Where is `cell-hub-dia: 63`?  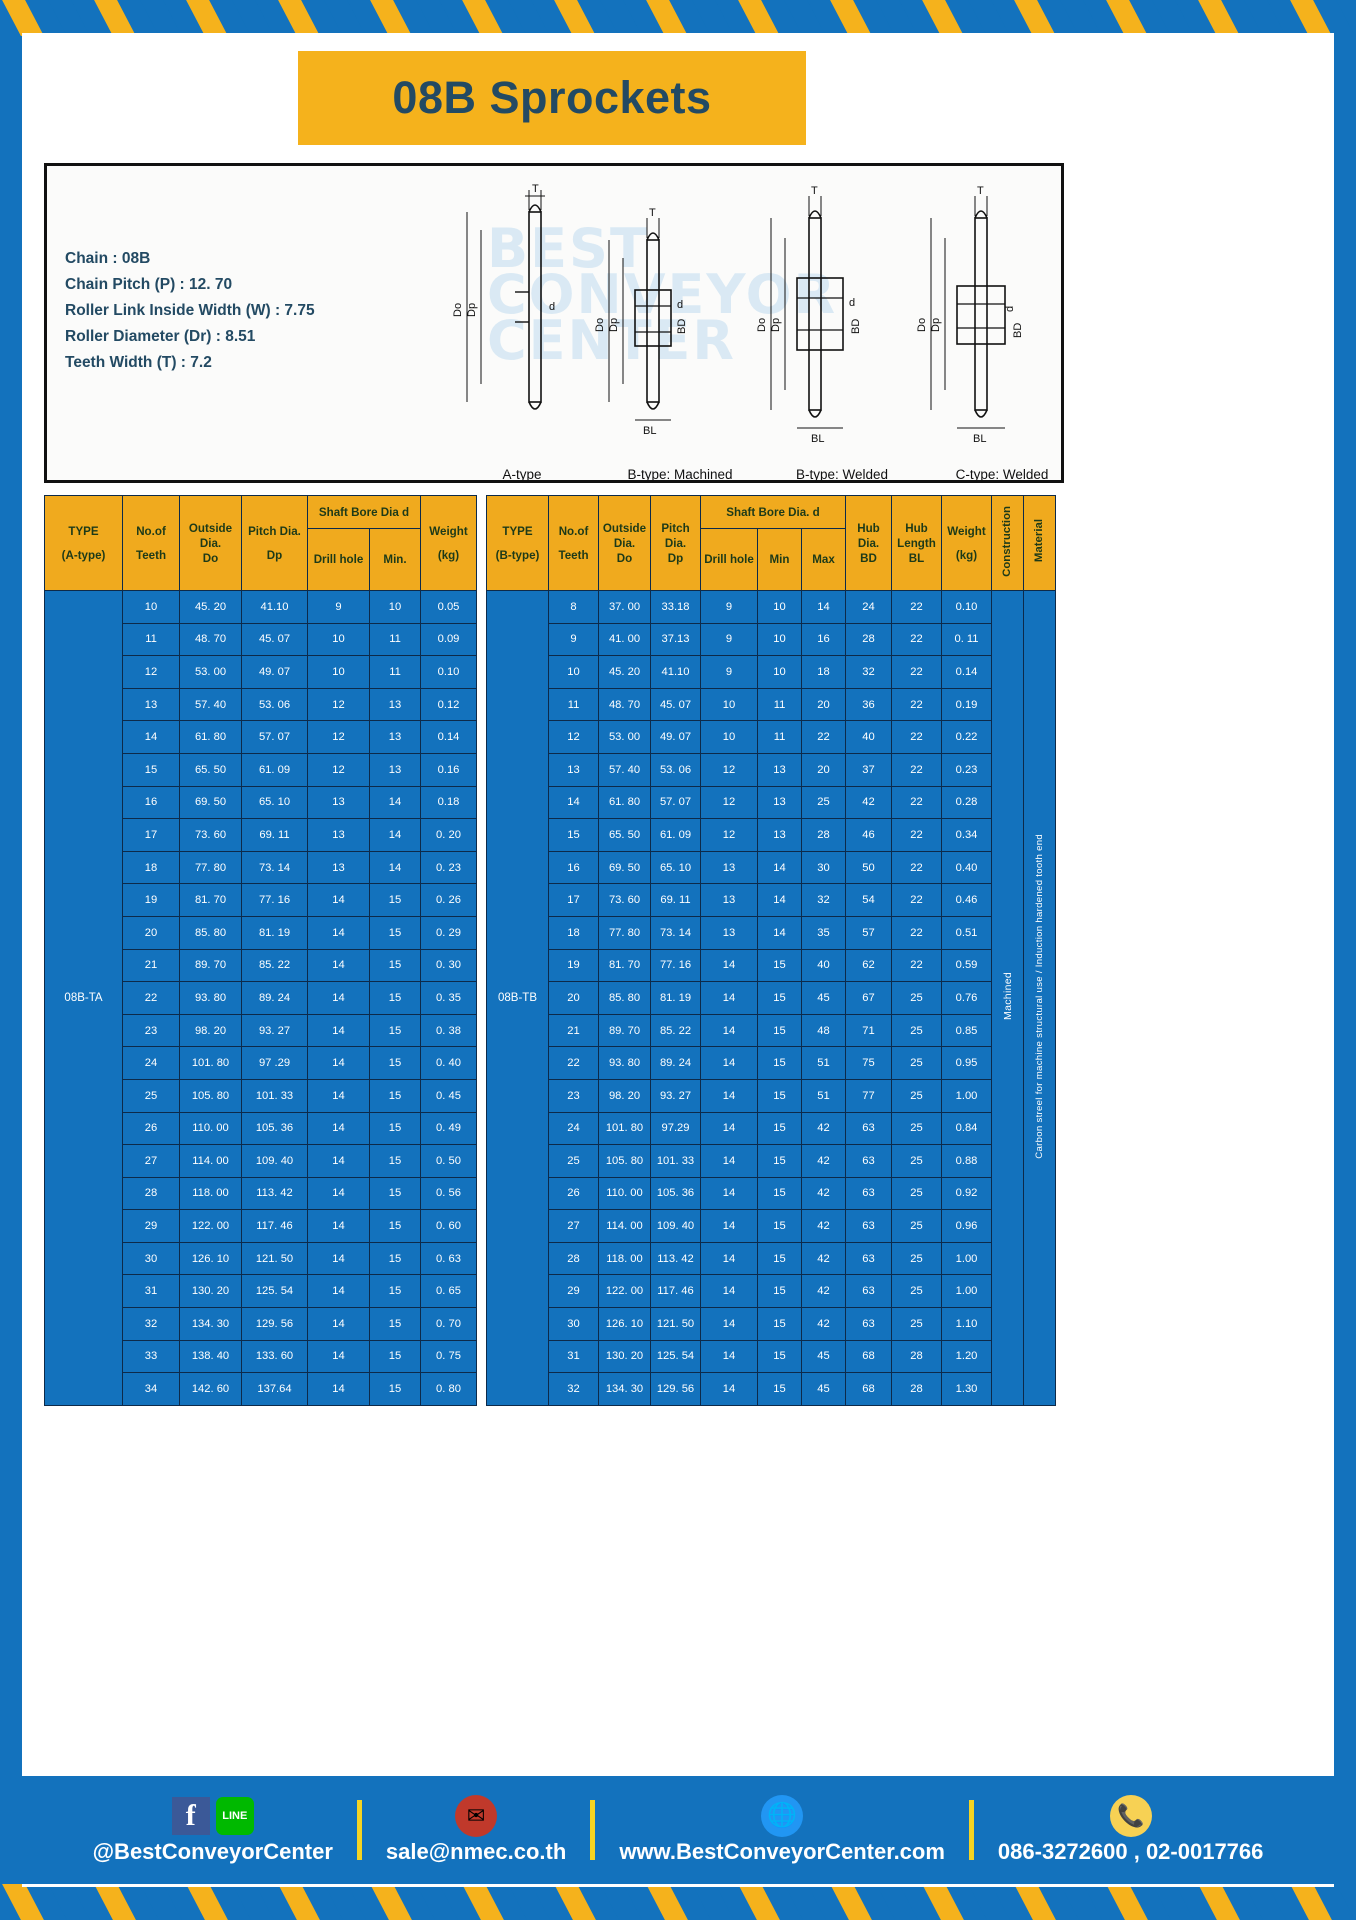 cell-hub-dia: 63 is located at coordinates (868, 1161).